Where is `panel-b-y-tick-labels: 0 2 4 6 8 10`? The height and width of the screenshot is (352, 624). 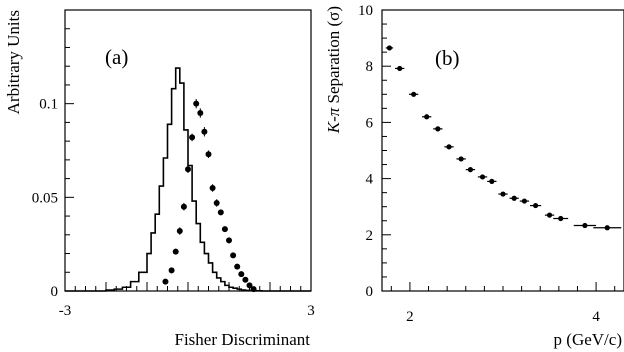 panel-b-y-tick-labels: 0 2 4 6 8 10 is located at coordinates (366, 151).